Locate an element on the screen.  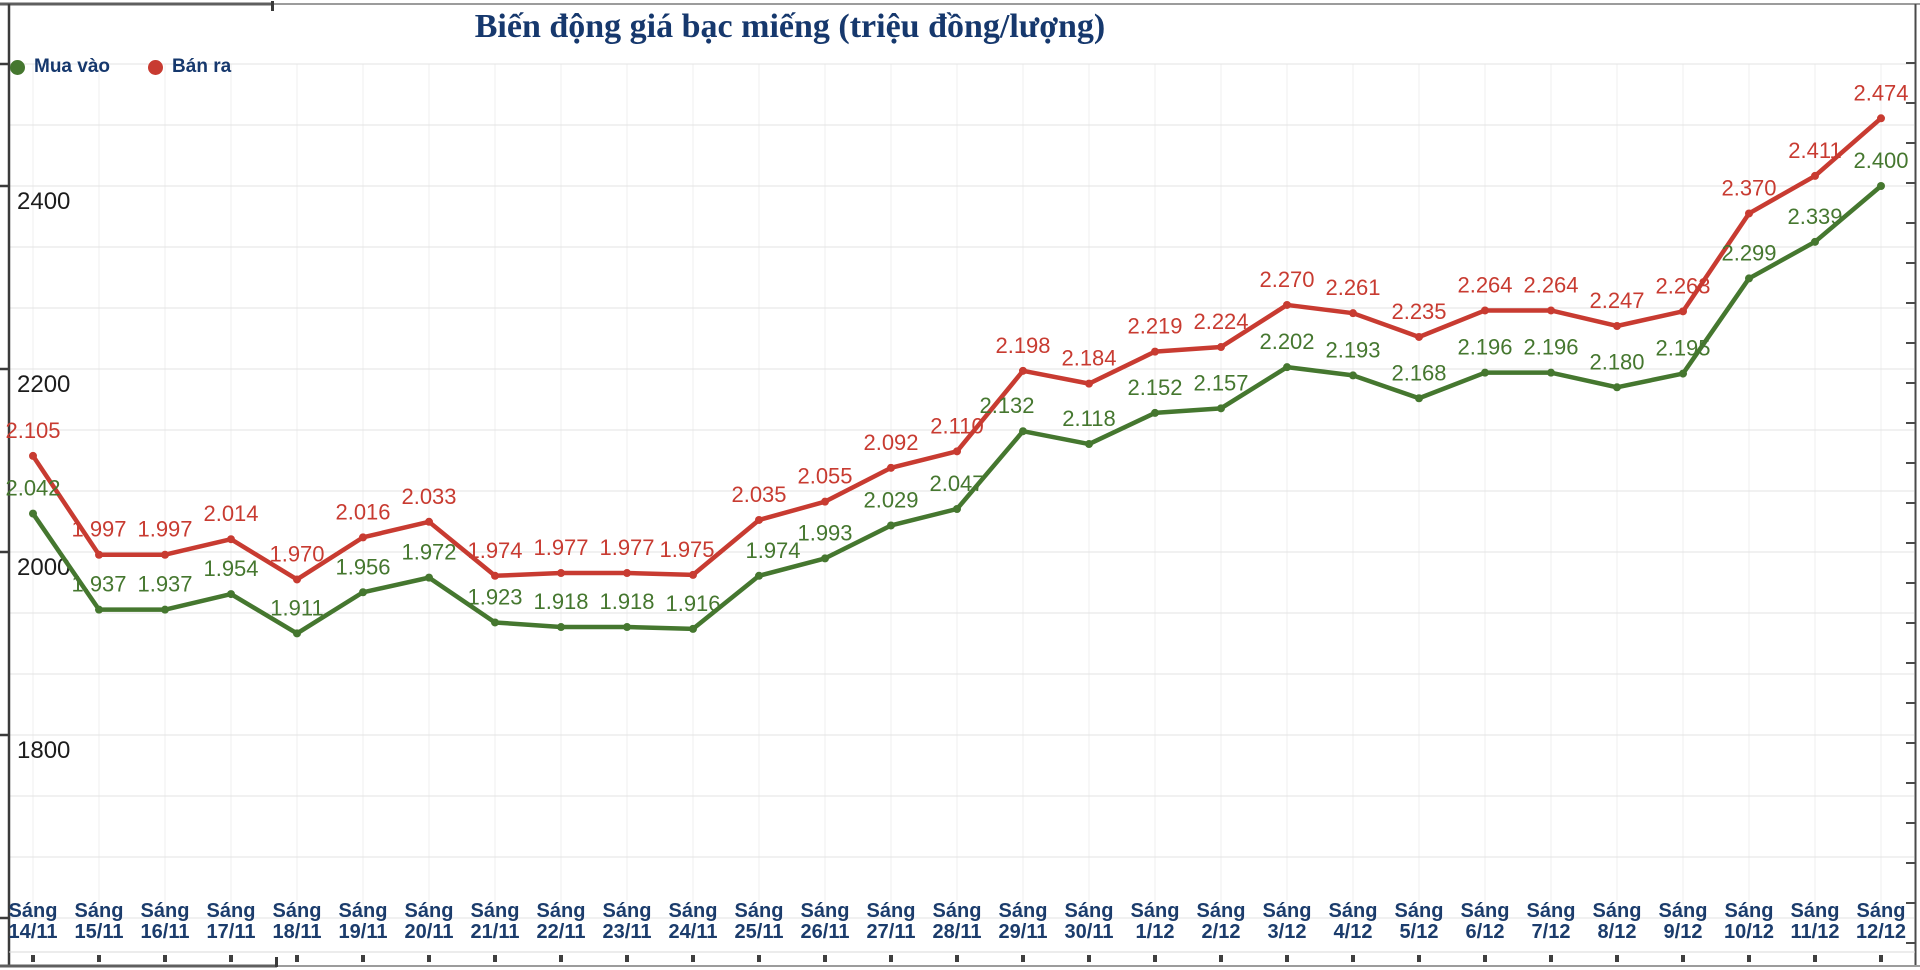
data-point-label-ban-ra: 2.033 is located at coordinates (428, 496).